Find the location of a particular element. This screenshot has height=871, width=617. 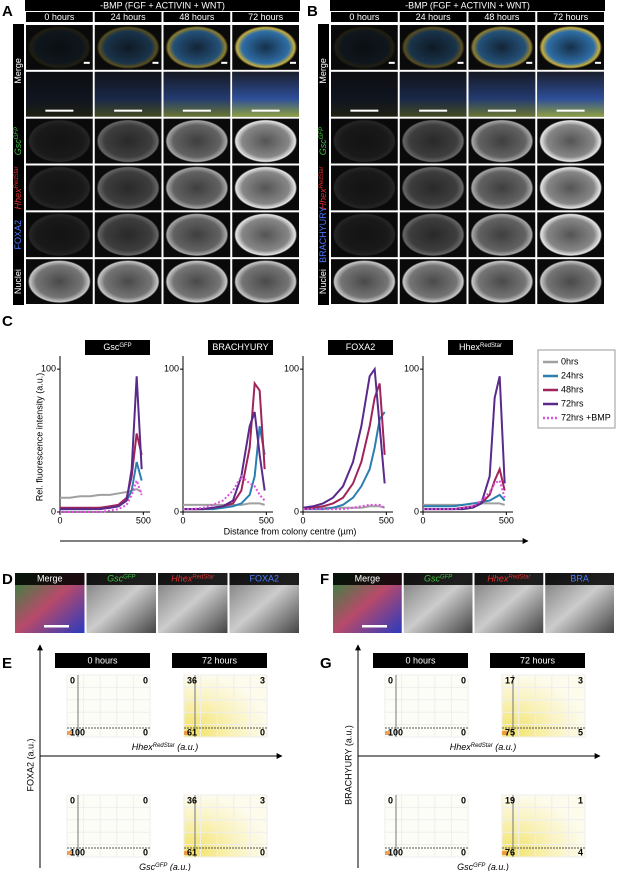

label: BRA is located at coordinates (579, 579).